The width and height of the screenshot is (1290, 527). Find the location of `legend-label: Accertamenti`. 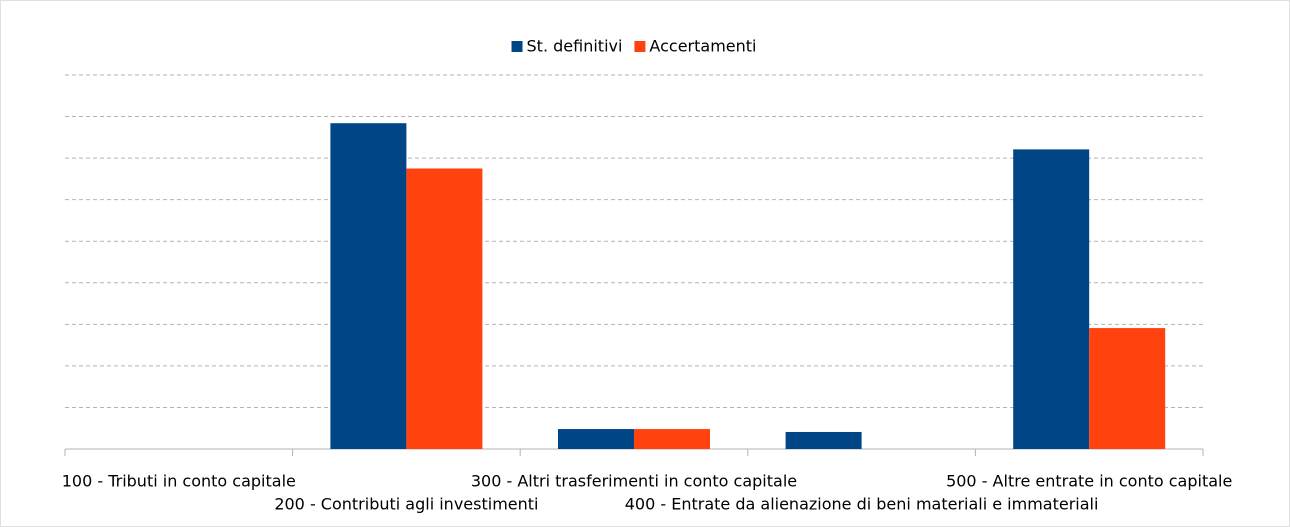

legend-label: Accertamenti is located at coordinates (702, 46).